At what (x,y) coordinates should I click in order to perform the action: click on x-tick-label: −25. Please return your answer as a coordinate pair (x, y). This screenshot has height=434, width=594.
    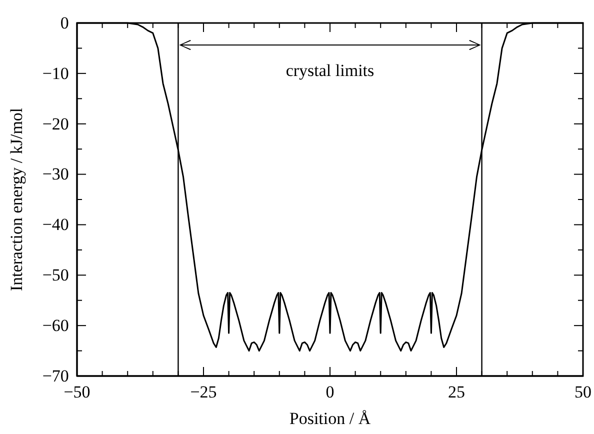
    Looking at the image, I should click on (203, 392).